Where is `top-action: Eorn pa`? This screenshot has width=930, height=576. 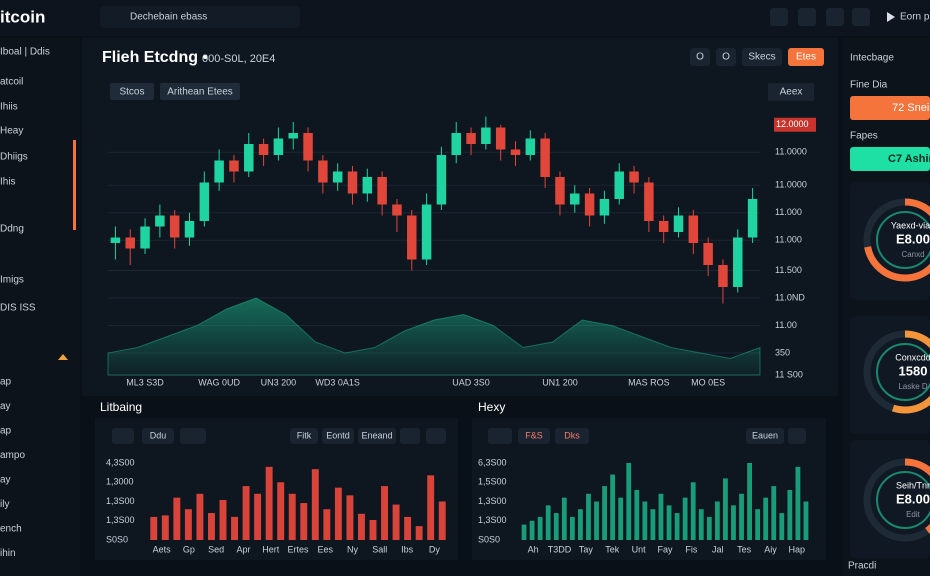 top-action: Eorn pa is located at coordinates (915, 17).